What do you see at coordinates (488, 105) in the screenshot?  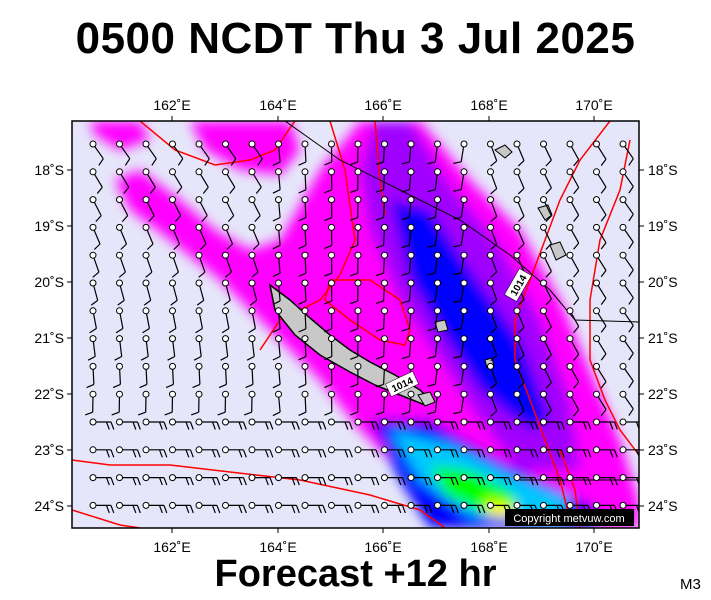 I see `lon-label-top: 168˚E` at bounding box center [488, 105].